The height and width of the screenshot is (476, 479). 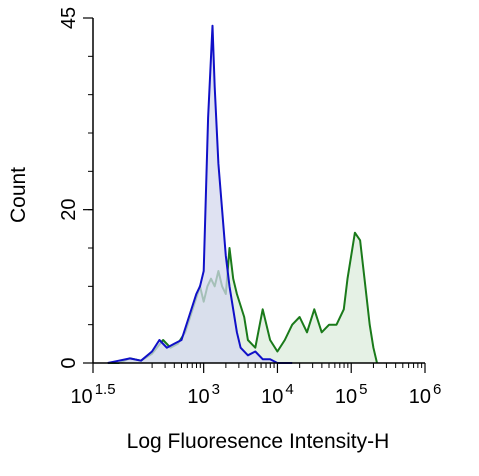 What do you see at coordinates (425, 394) in the screenshot?
I see `x-tick-label-4: 10 6` at bounding box center [425, 394].